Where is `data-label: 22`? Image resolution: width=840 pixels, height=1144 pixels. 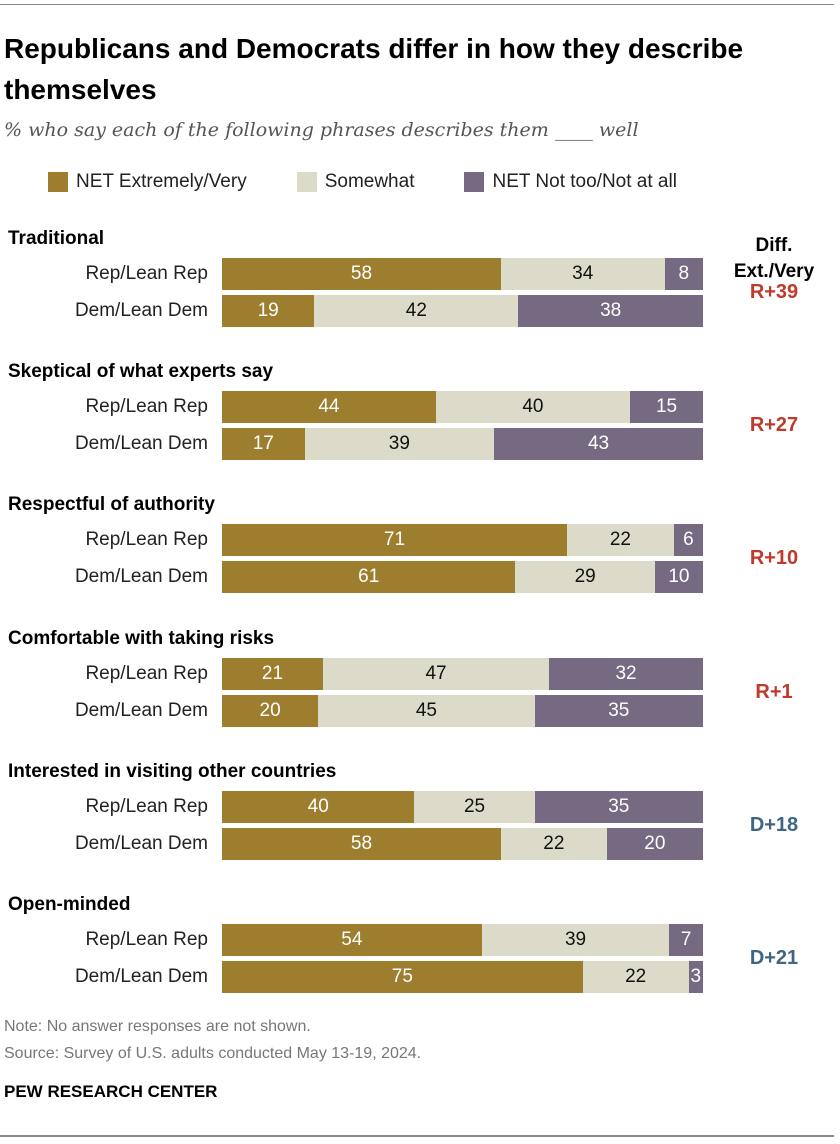
data-label: 22 is located at coordinates (620, 540).